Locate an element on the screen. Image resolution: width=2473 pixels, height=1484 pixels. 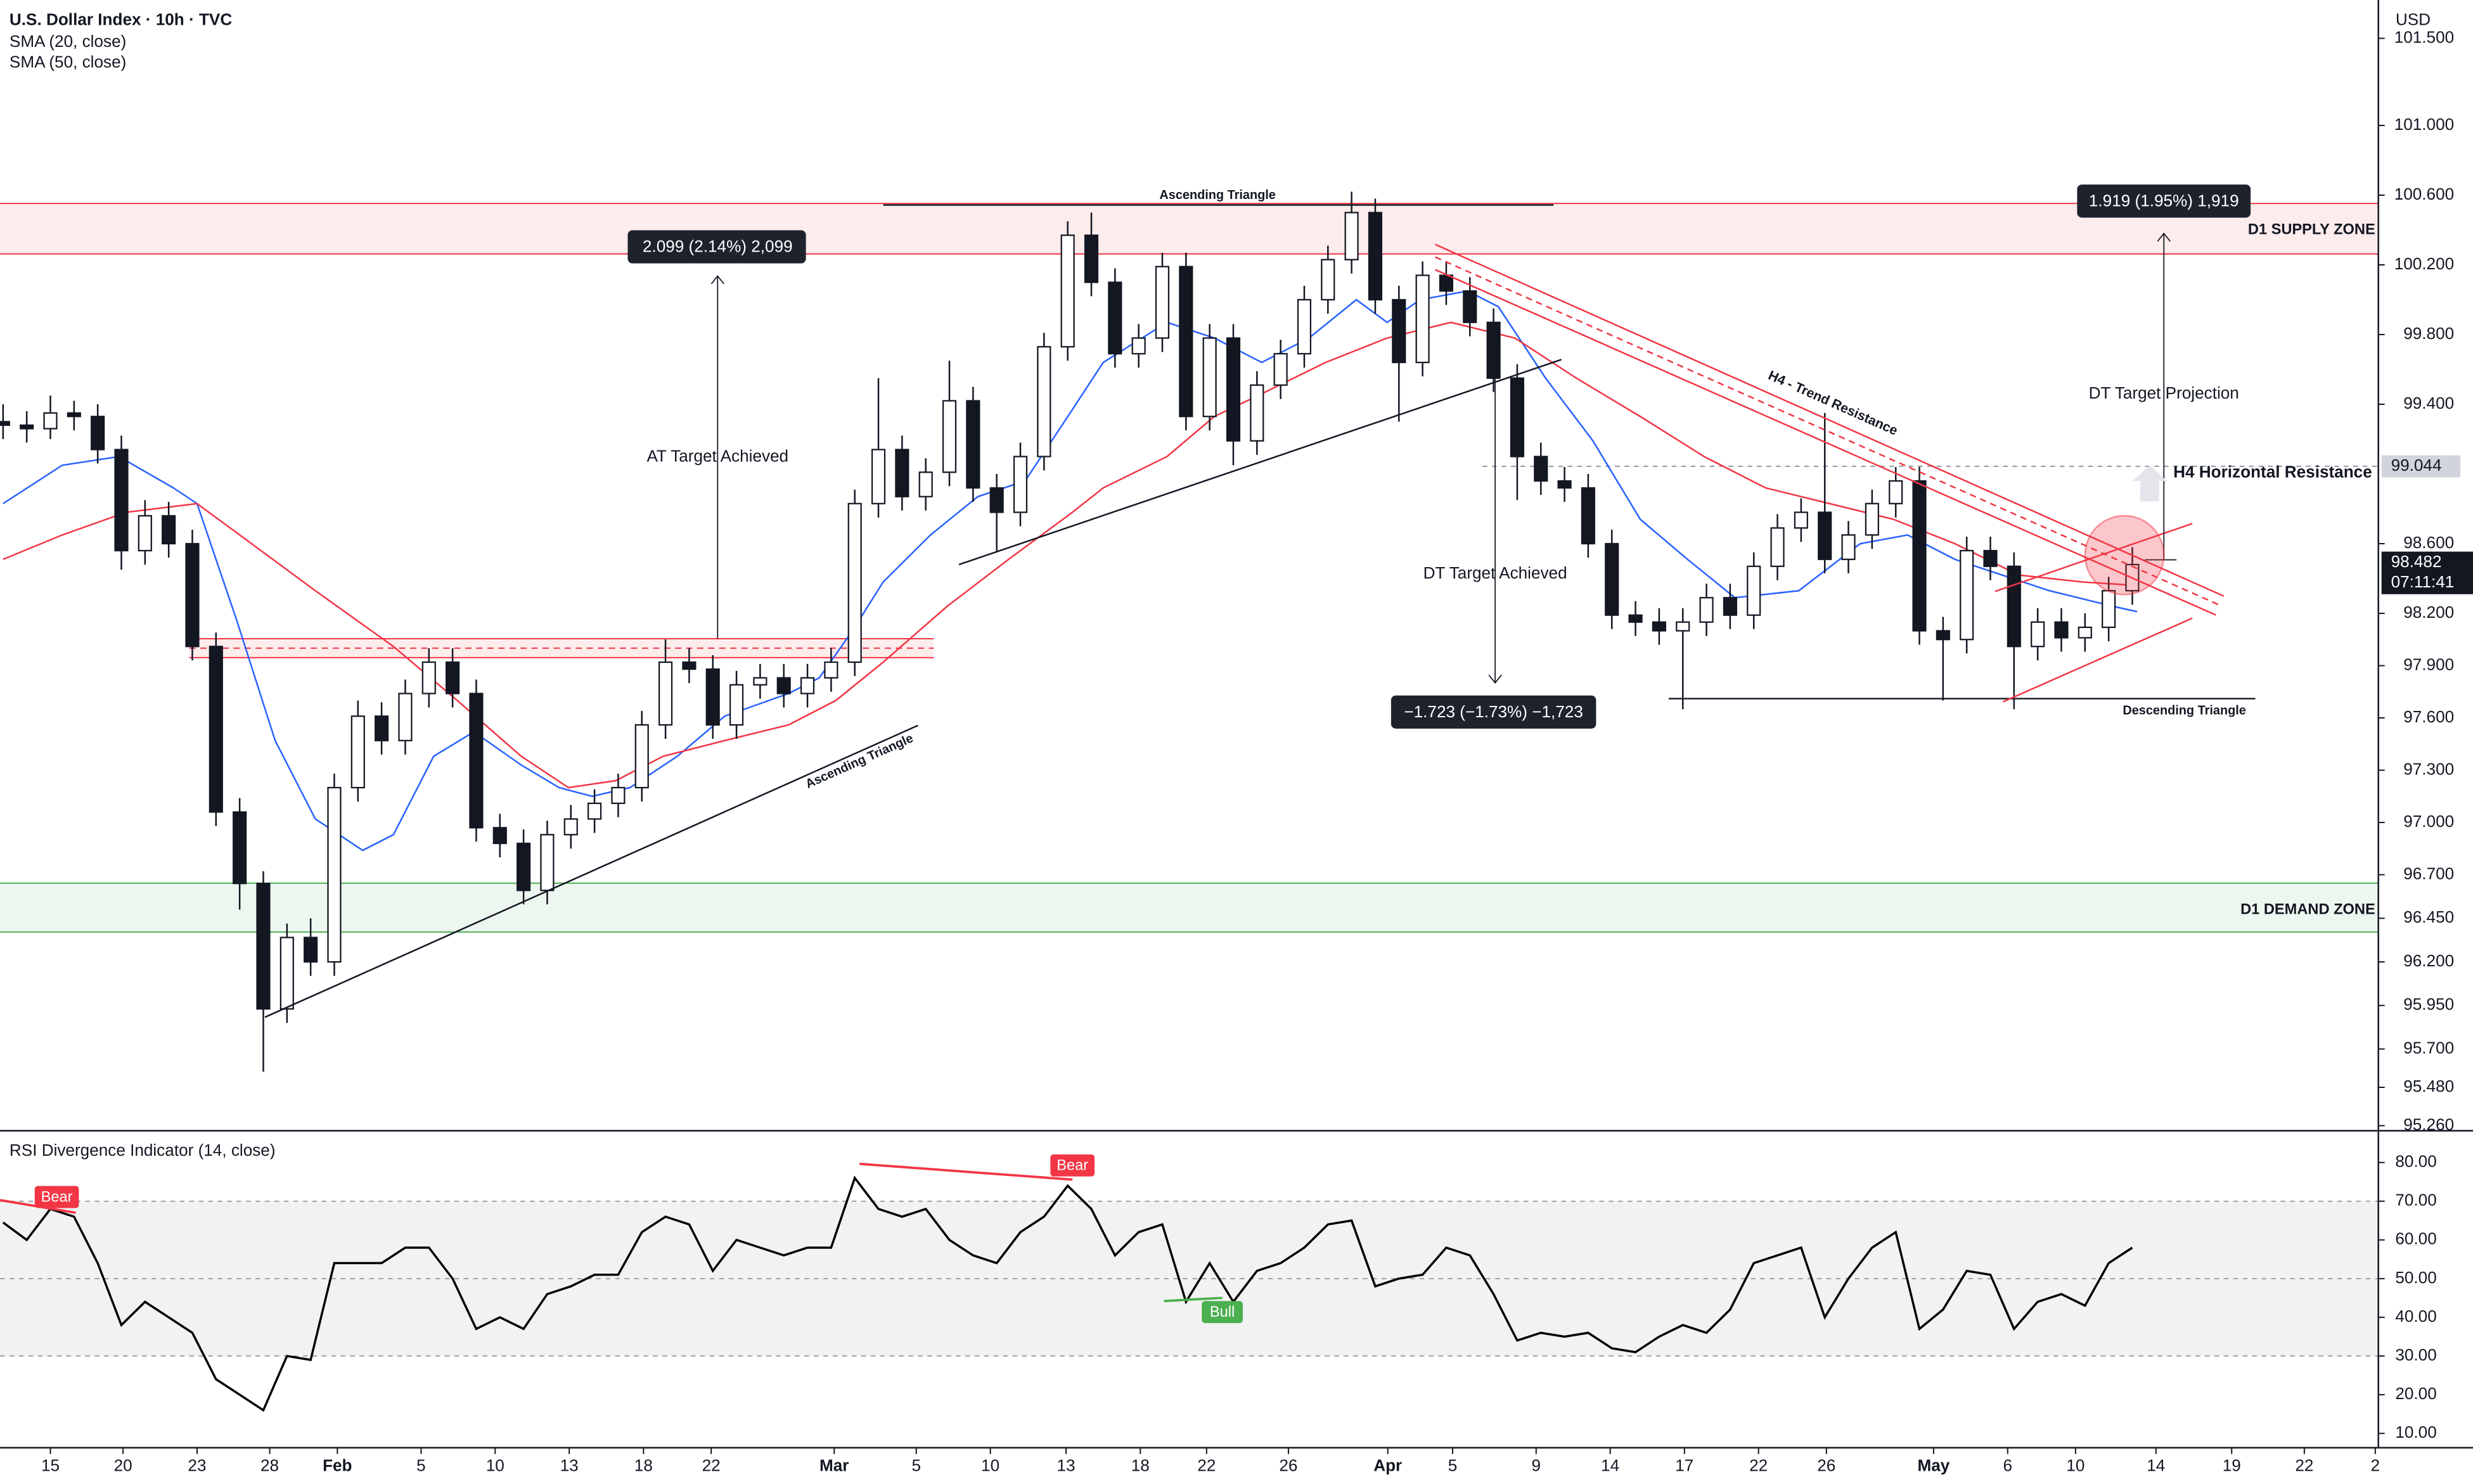
y-tick-label: 10.00 is located at coordinates (2415, 1432).